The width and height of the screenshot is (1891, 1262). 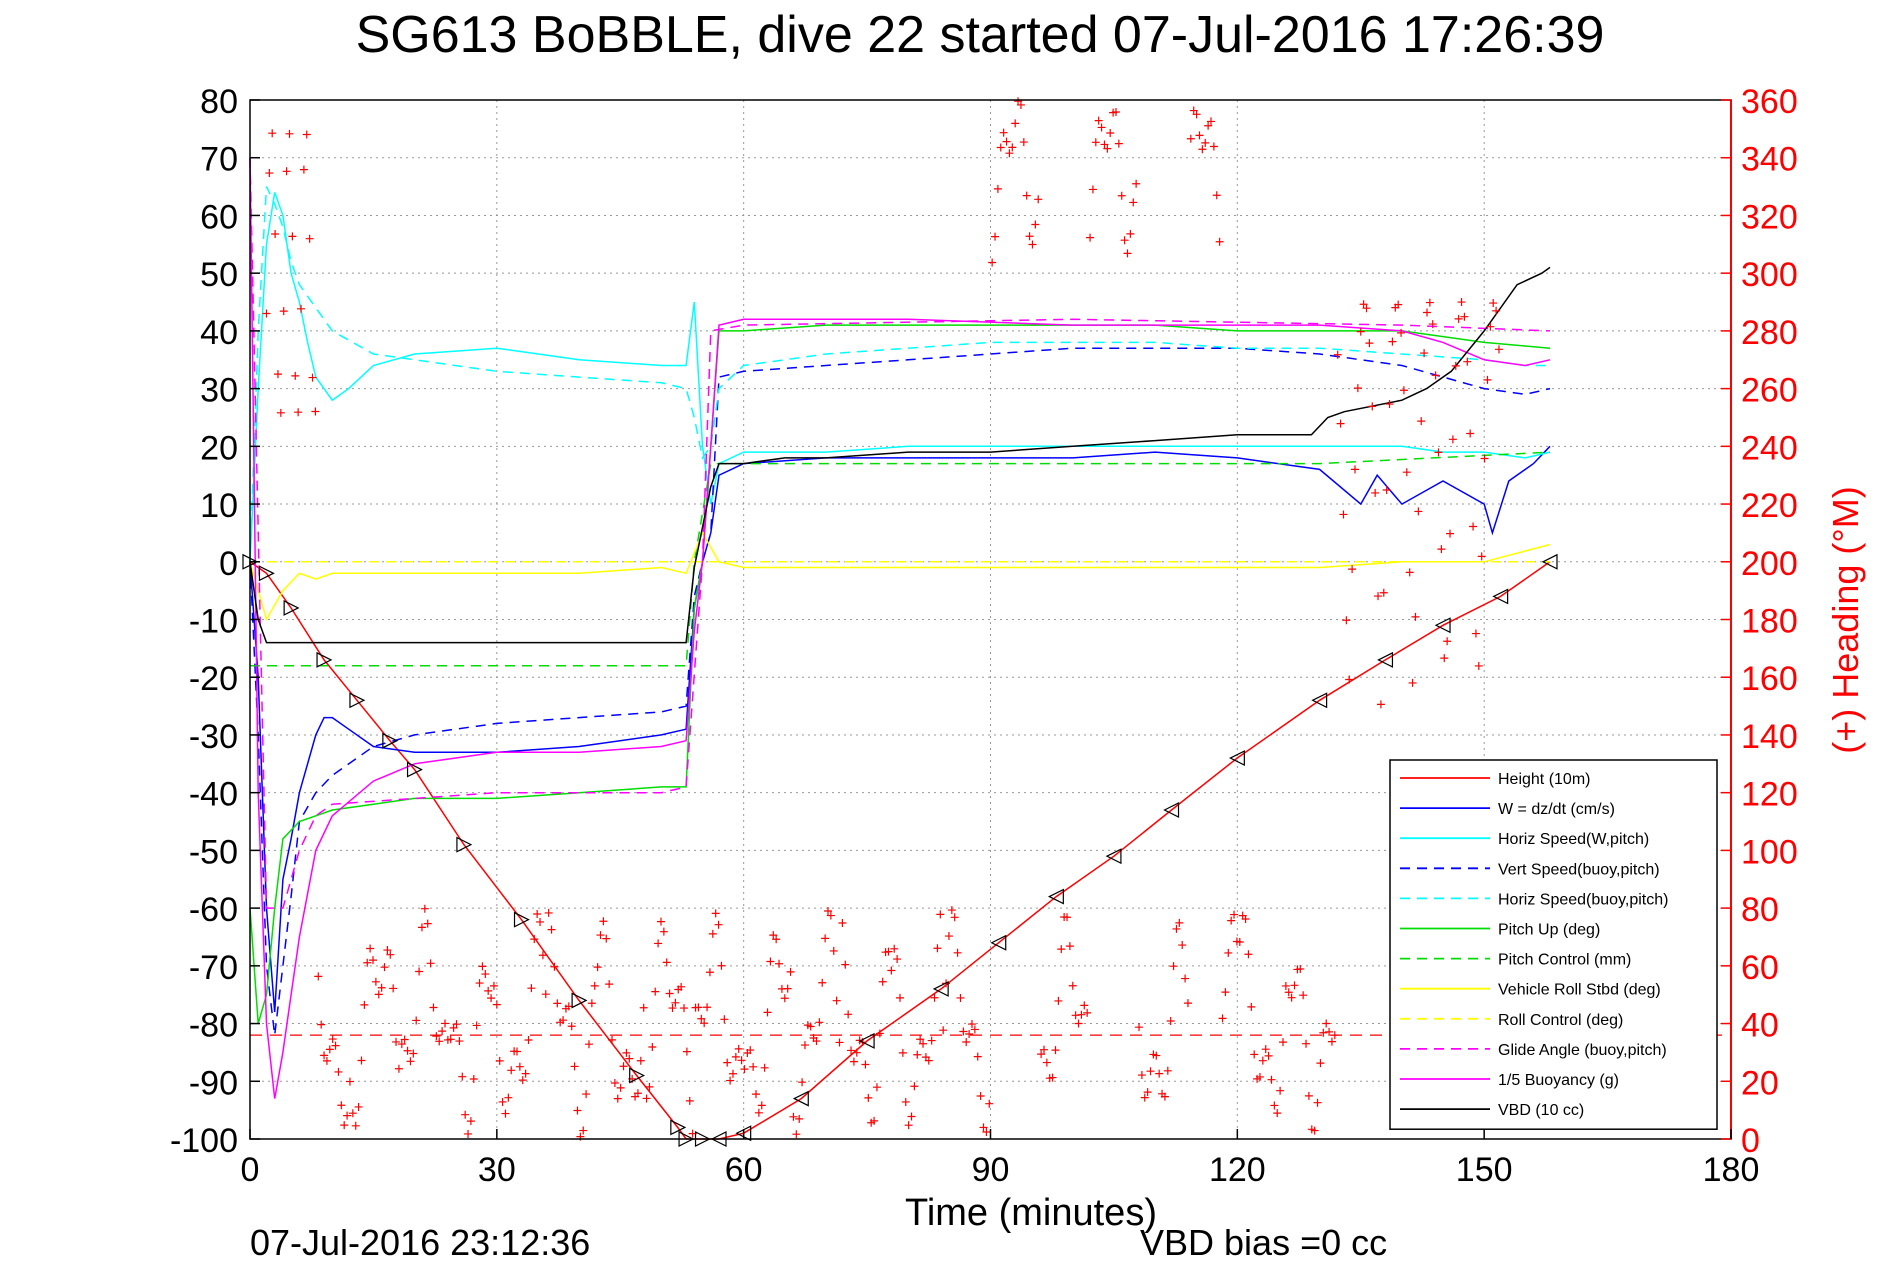 I want to click on y-tick-label: -50, so click(x=213, y=852).